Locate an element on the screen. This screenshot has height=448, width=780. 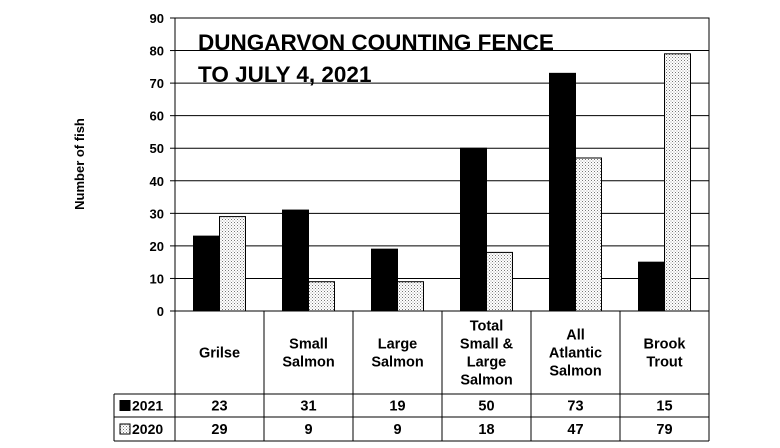
legend-label: 2021 is located at coordinates (147, 406).